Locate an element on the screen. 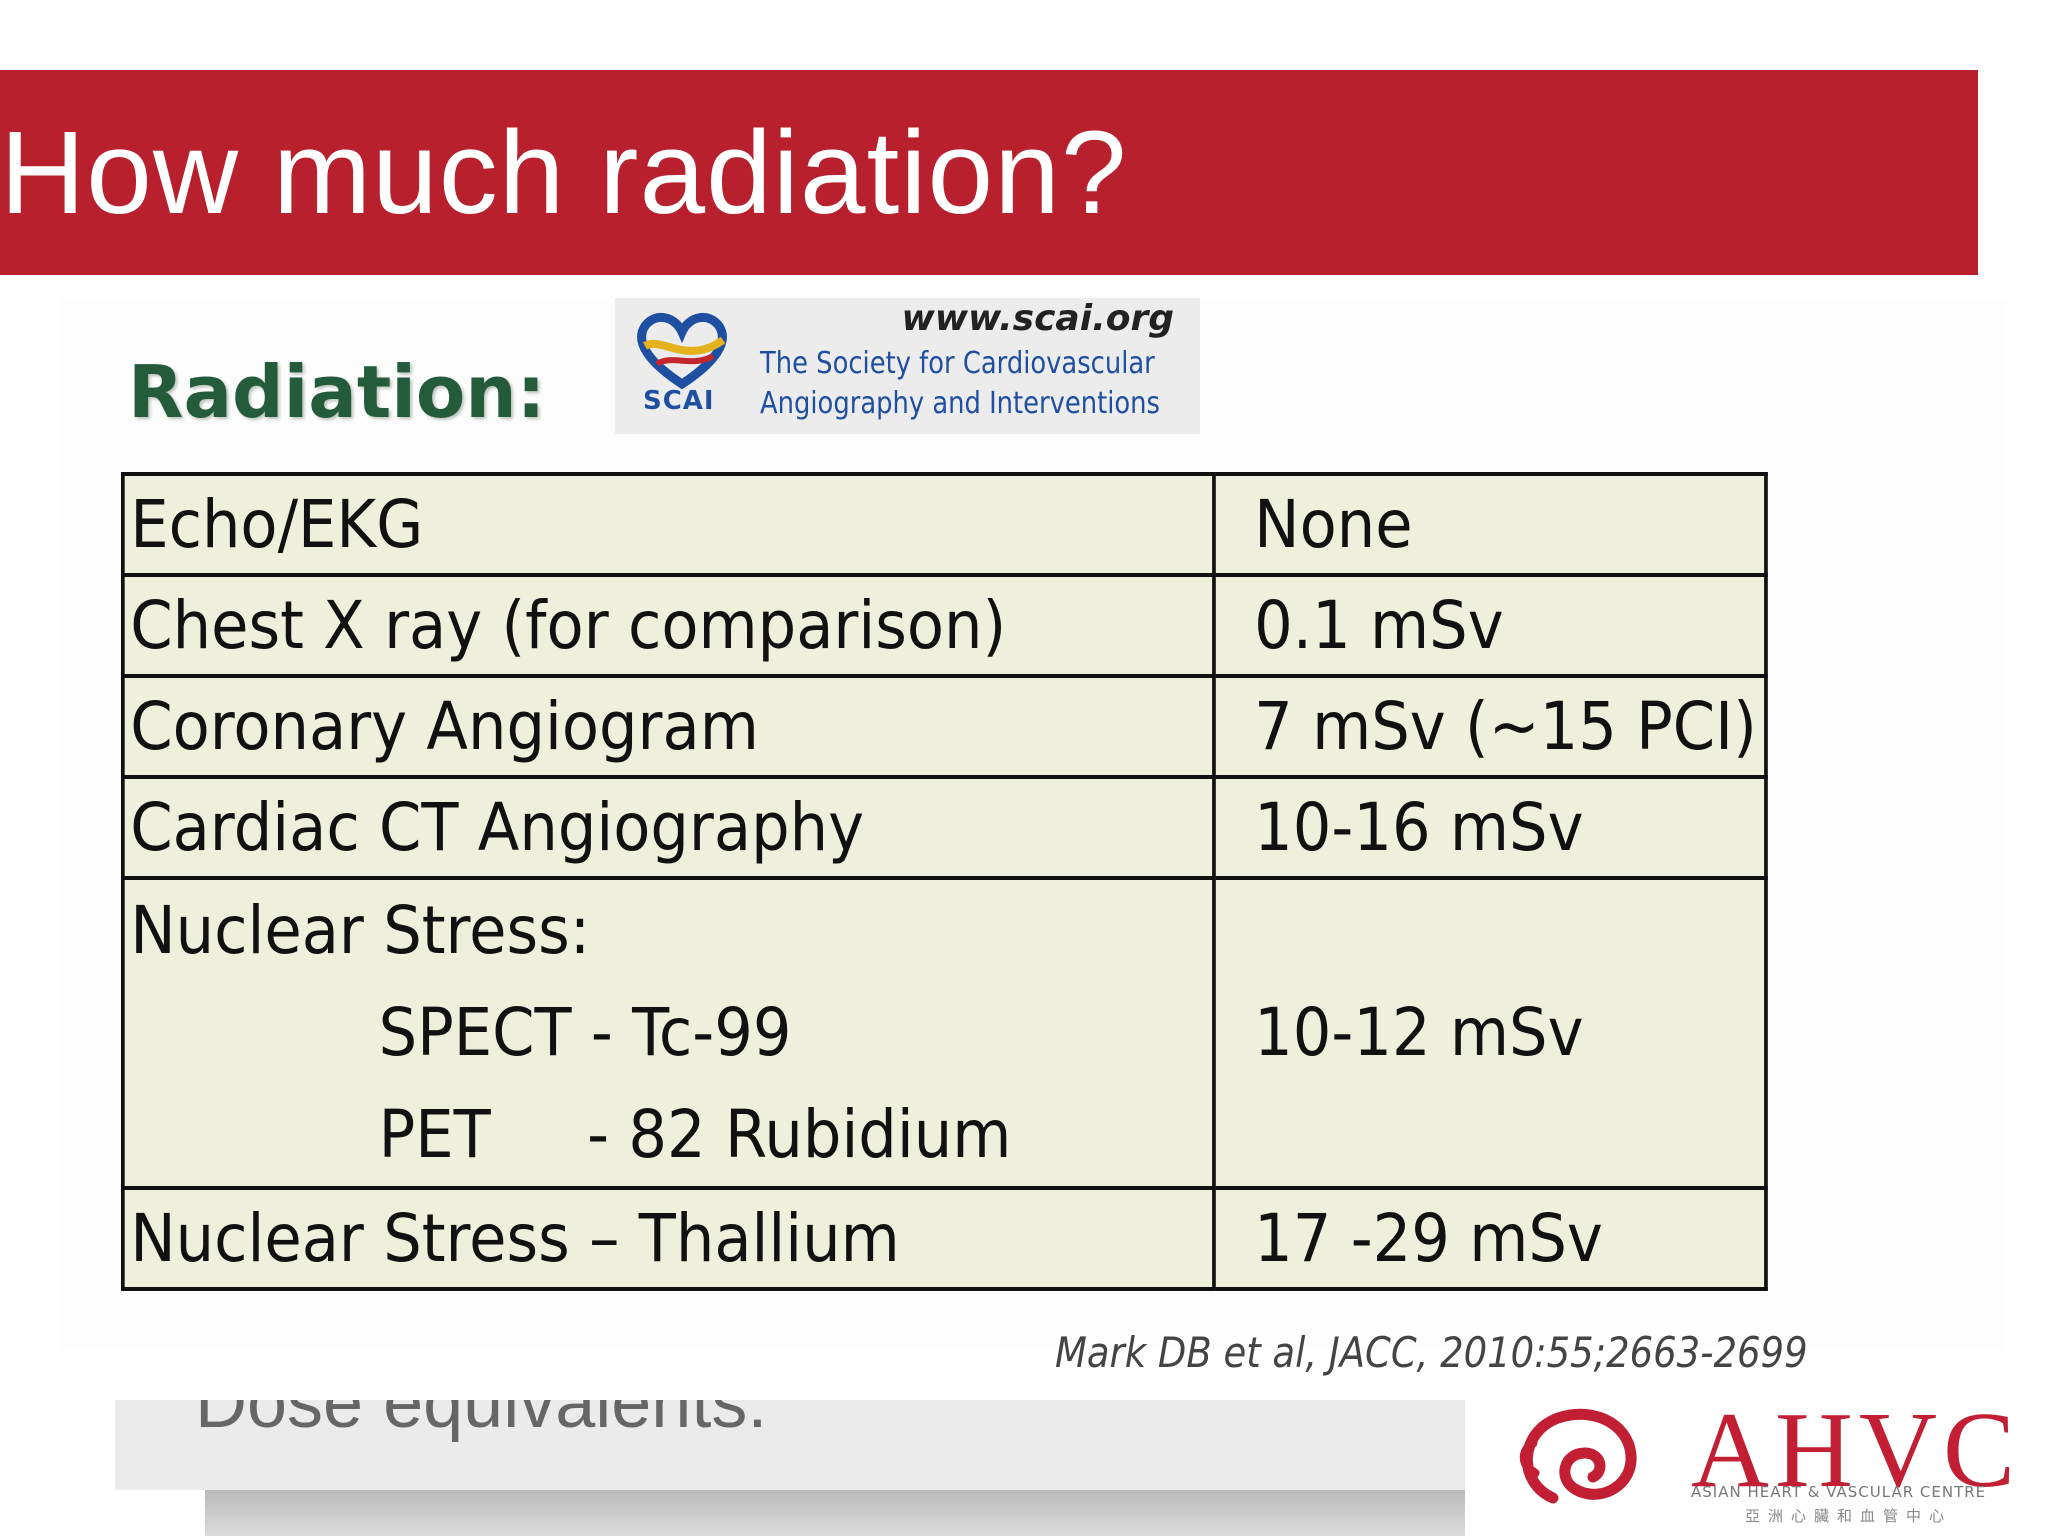  table-row: Cardiac CT Angiography 10-16 mSv is located at coordinates (944, 827).